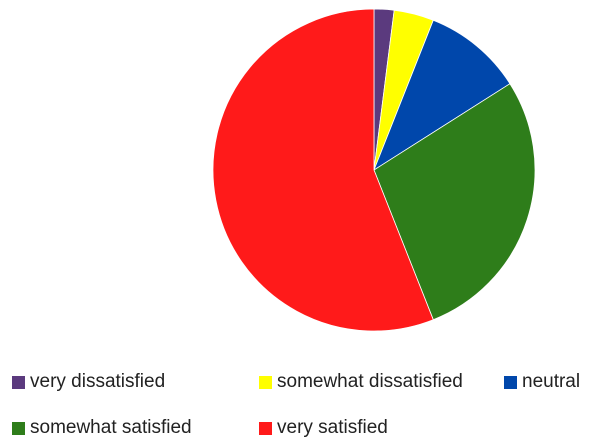  I want to click on legend-swatch-very-satisfied, so click(265, 428).